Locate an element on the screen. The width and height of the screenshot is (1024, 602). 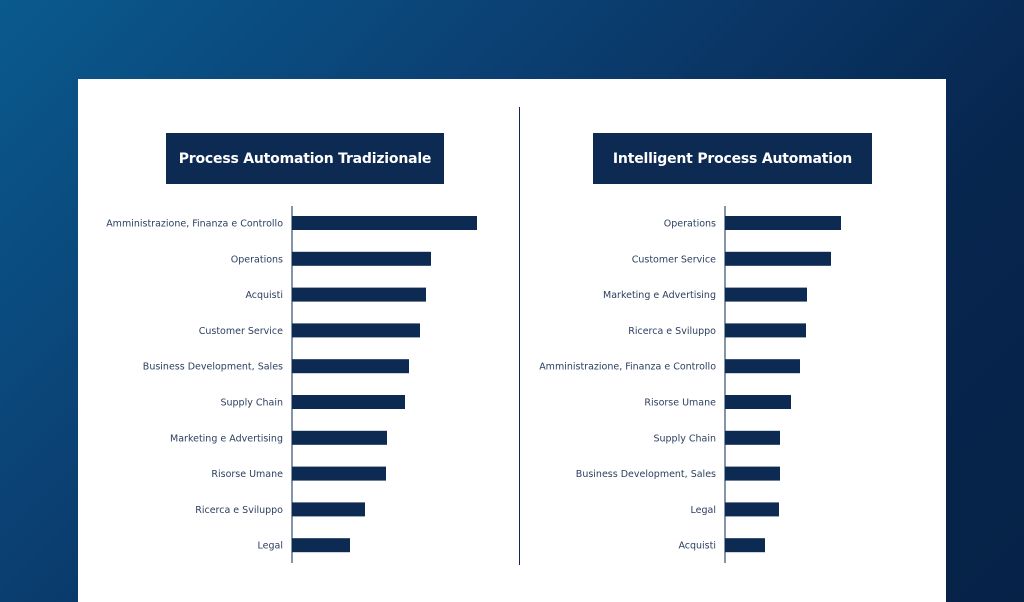
chart-title-left: Process Automation Tradizionale is located at coordinates (305, 158).